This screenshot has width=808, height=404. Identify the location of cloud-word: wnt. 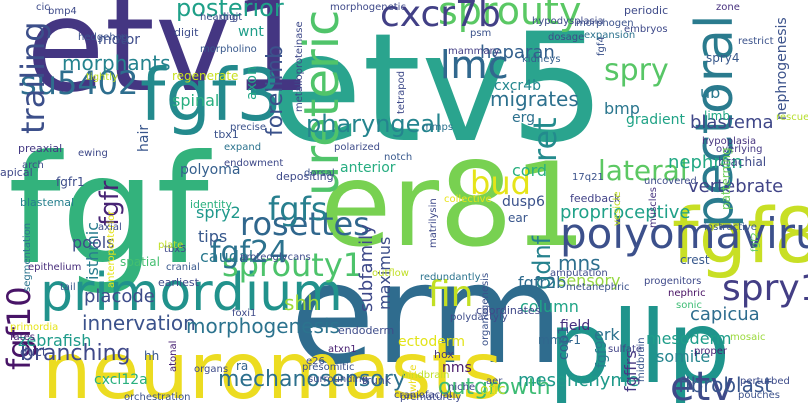
(251, 32).